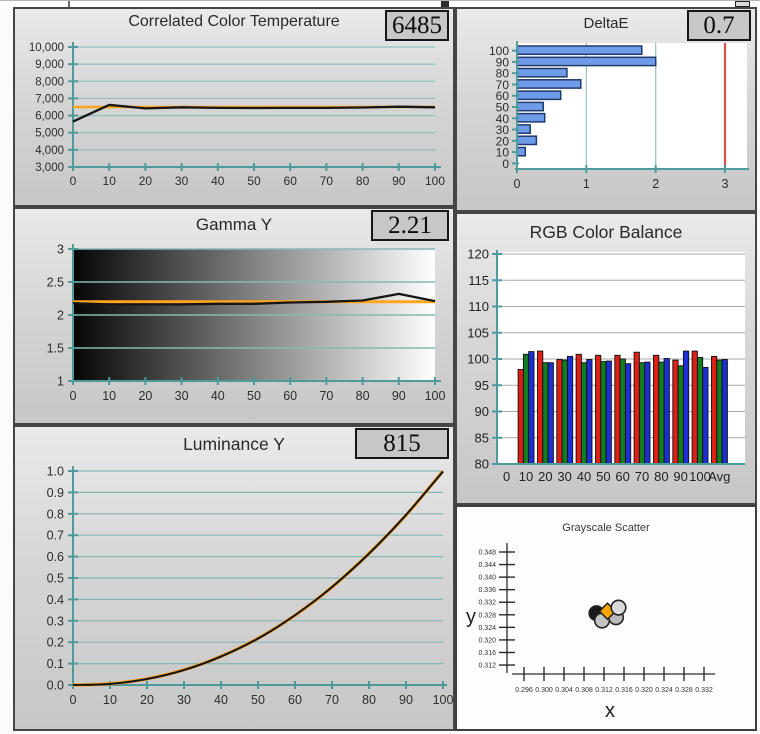  What do you see at coordinates (742, 4) in the screenshot?
I see `window-control-fragment` at bounding box center [742, 4].